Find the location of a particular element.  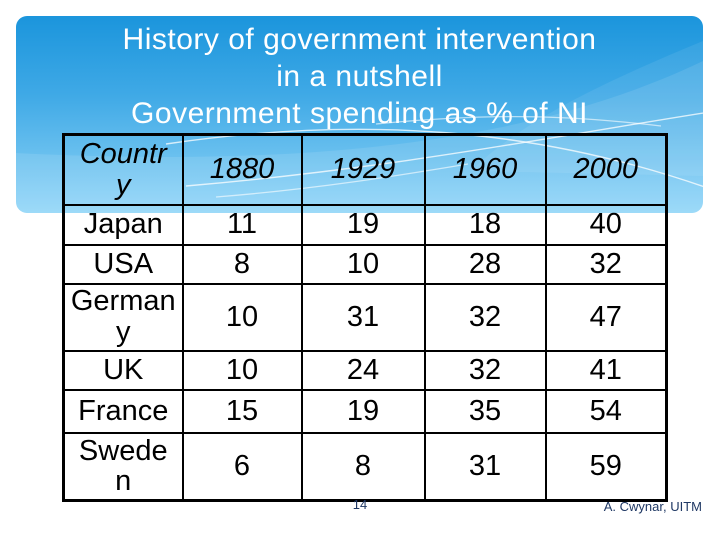

country-cell: USA is located at coordinates (123, 264).